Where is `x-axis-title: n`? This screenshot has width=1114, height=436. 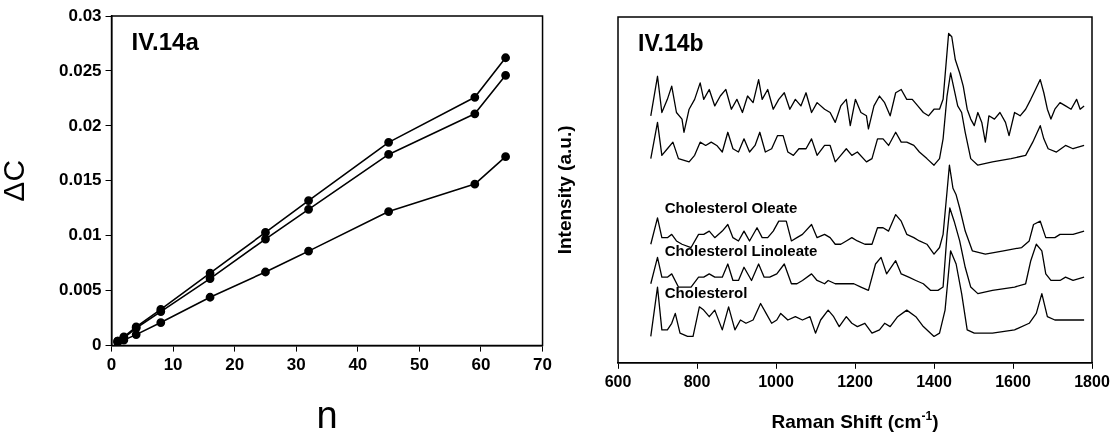 x-axis-title: n is located at coordinates (327, 415).